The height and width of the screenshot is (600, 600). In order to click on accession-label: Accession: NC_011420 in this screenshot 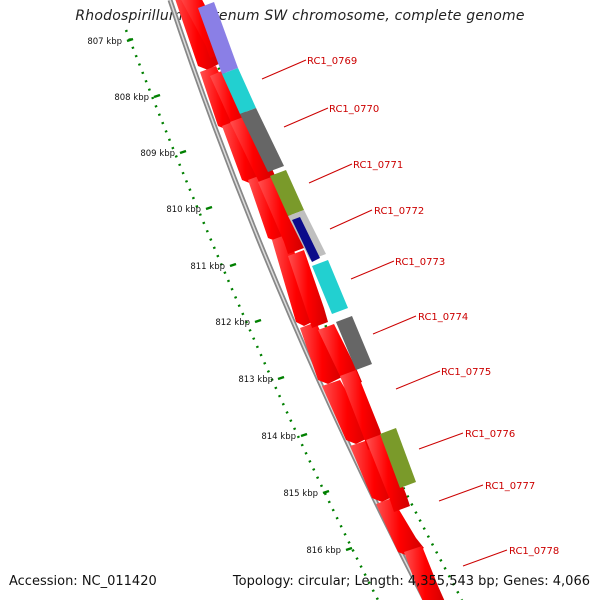, I will do `click(83, 581)`.